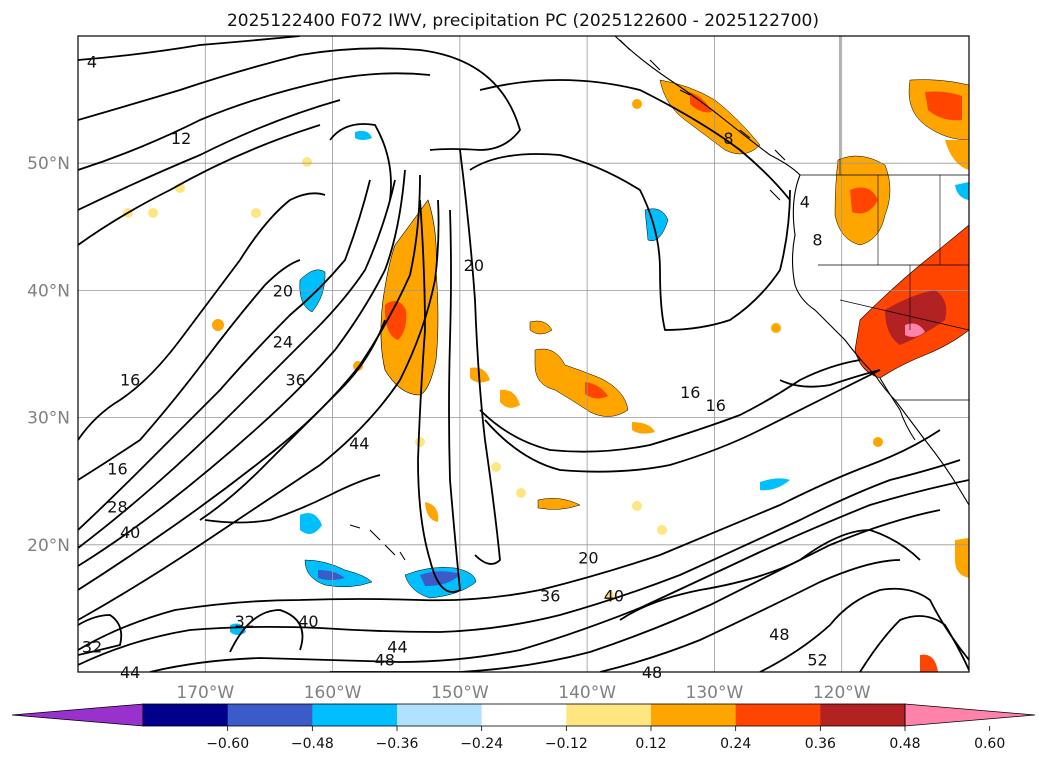 The image size is (1047, 765). I want to click on lat-tick-label: 20°N, so click(48, 546).